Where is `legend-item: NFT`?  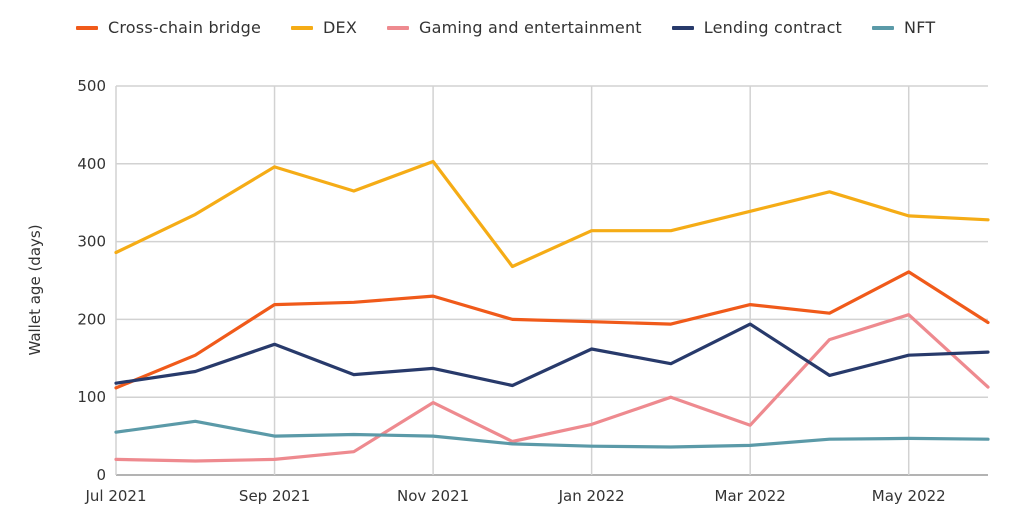 legend-item: NFT is located at coordinates (903, 27).